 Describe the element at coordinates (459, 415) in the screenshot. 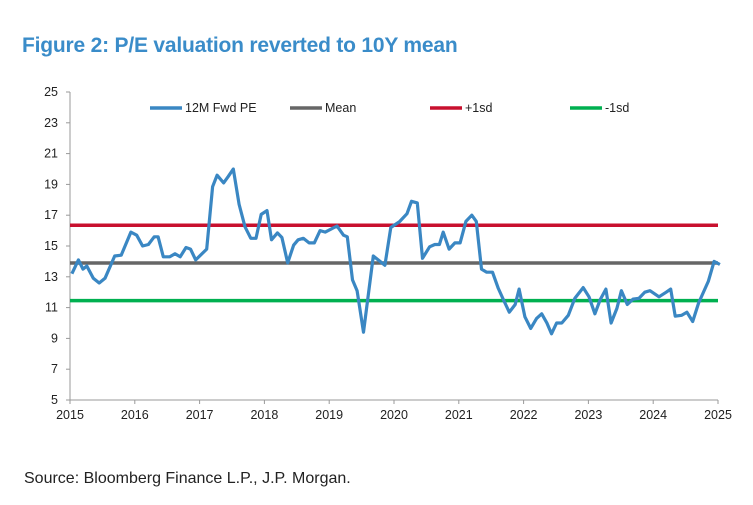

I see `x-tick-label: 2021` at that location.